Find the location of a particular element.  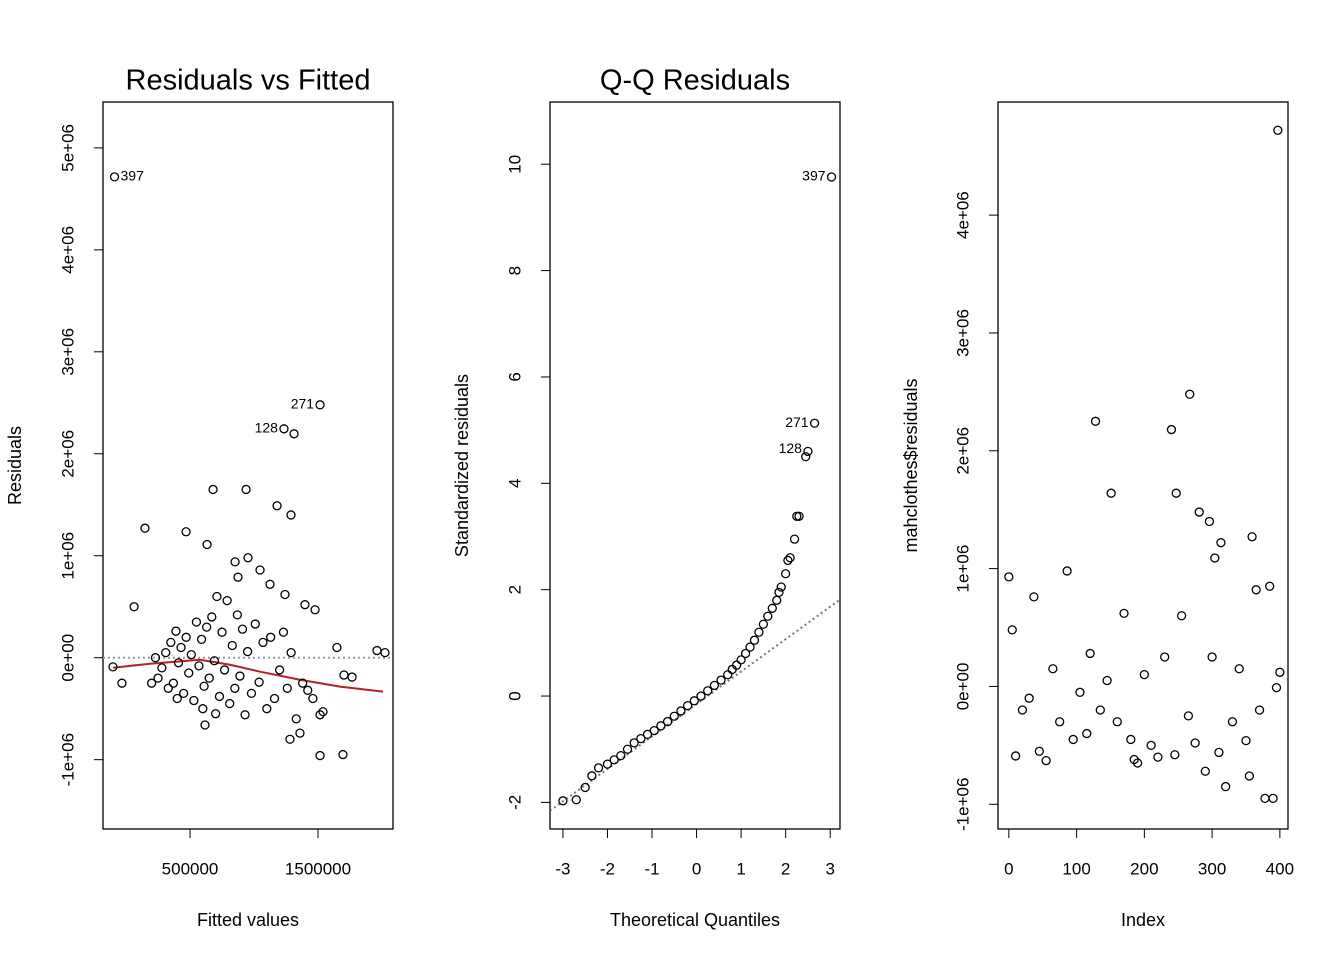

point-label: 271 is located at coordinates (303, 404).